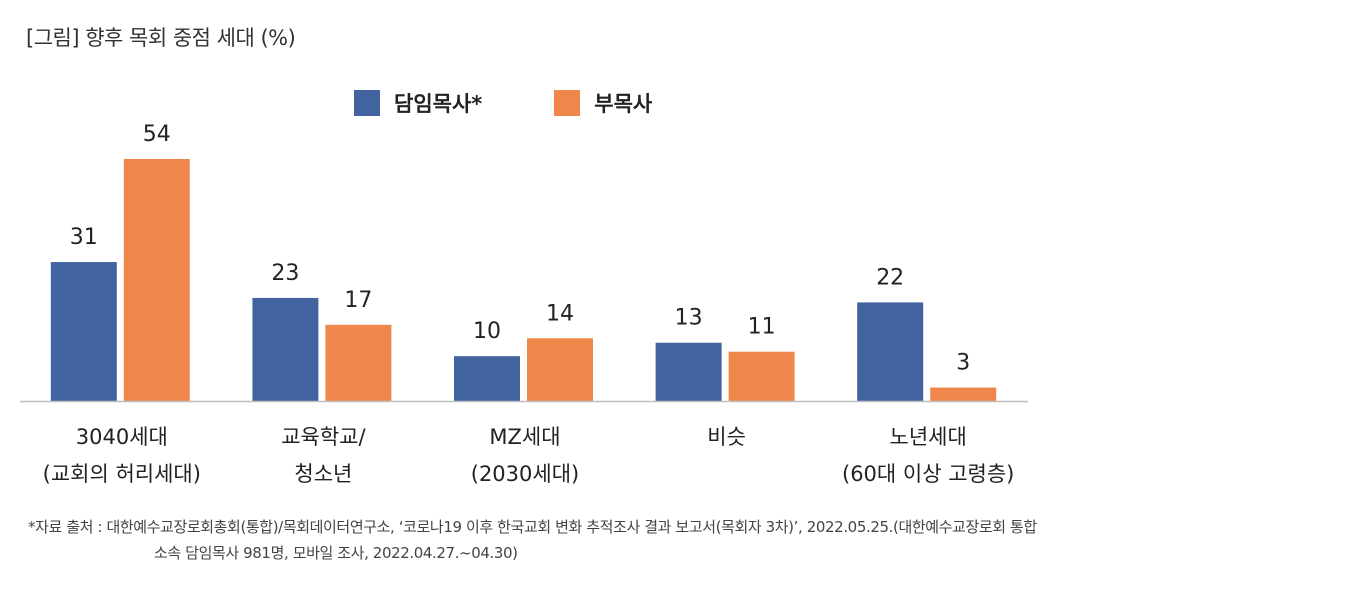 This screenshot has width=1368, height=590. Describe the element at coordinates (928, 437) in the screenshot. I see `category-label: 노년세대` at that location.